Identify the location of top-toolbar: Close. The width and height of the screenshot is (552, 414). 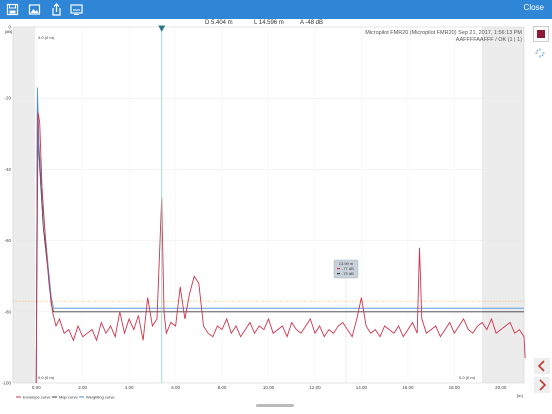
(276, 9).